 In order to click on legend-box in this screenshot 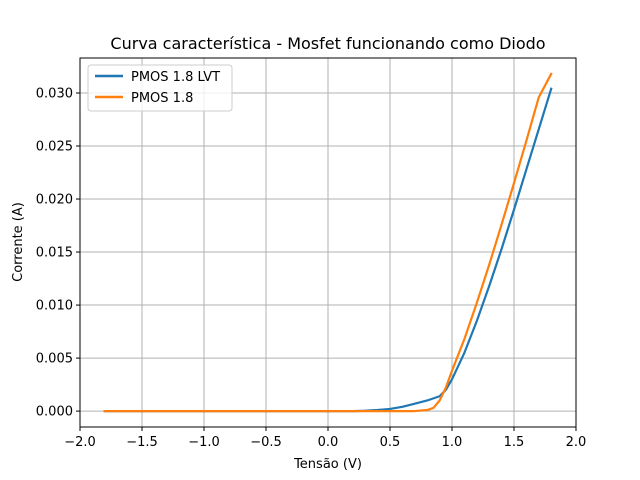, I will do `click(160, 88)`.